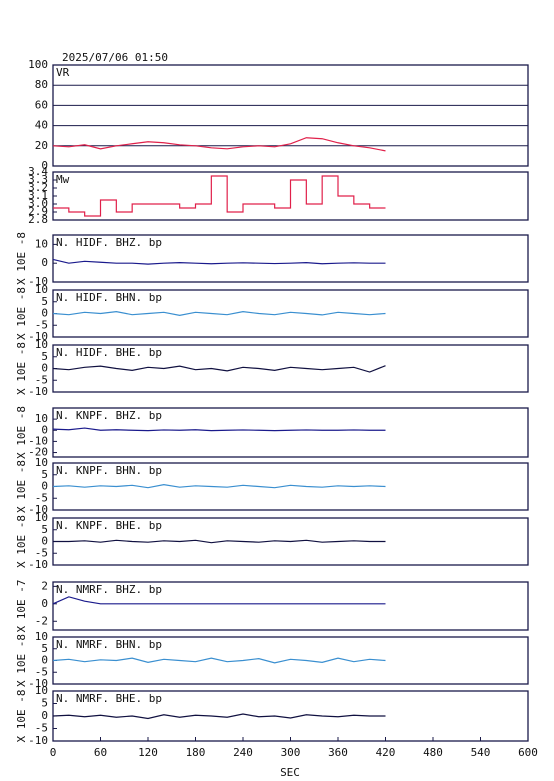  I want to click on y-tick-label: -20, so click(38, 452).